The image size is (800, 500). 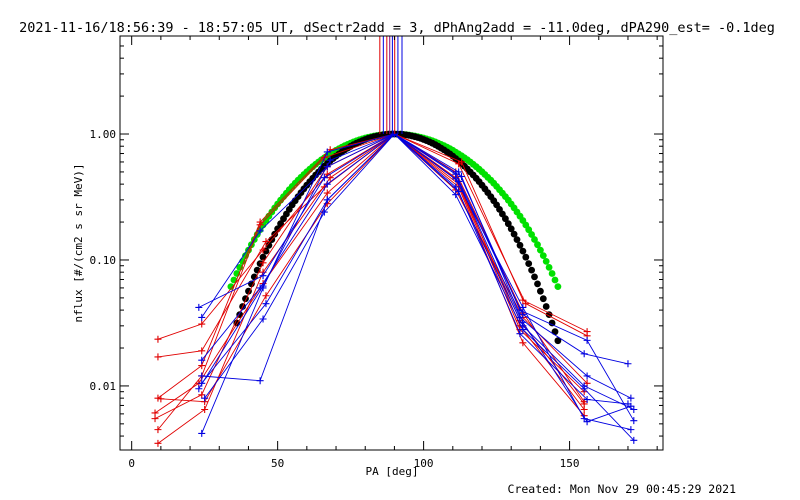 What do you see at coordinates (103, 260) in the screenshot?
I see `y-tick-label: 0.10` at bounding box center [103, 260].